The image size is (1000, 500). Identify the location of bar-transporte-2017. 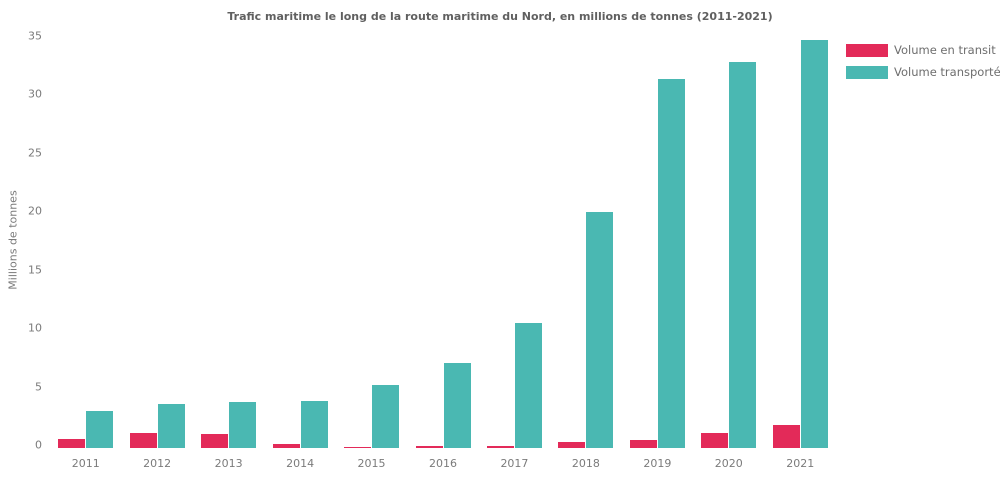
(528, 385).